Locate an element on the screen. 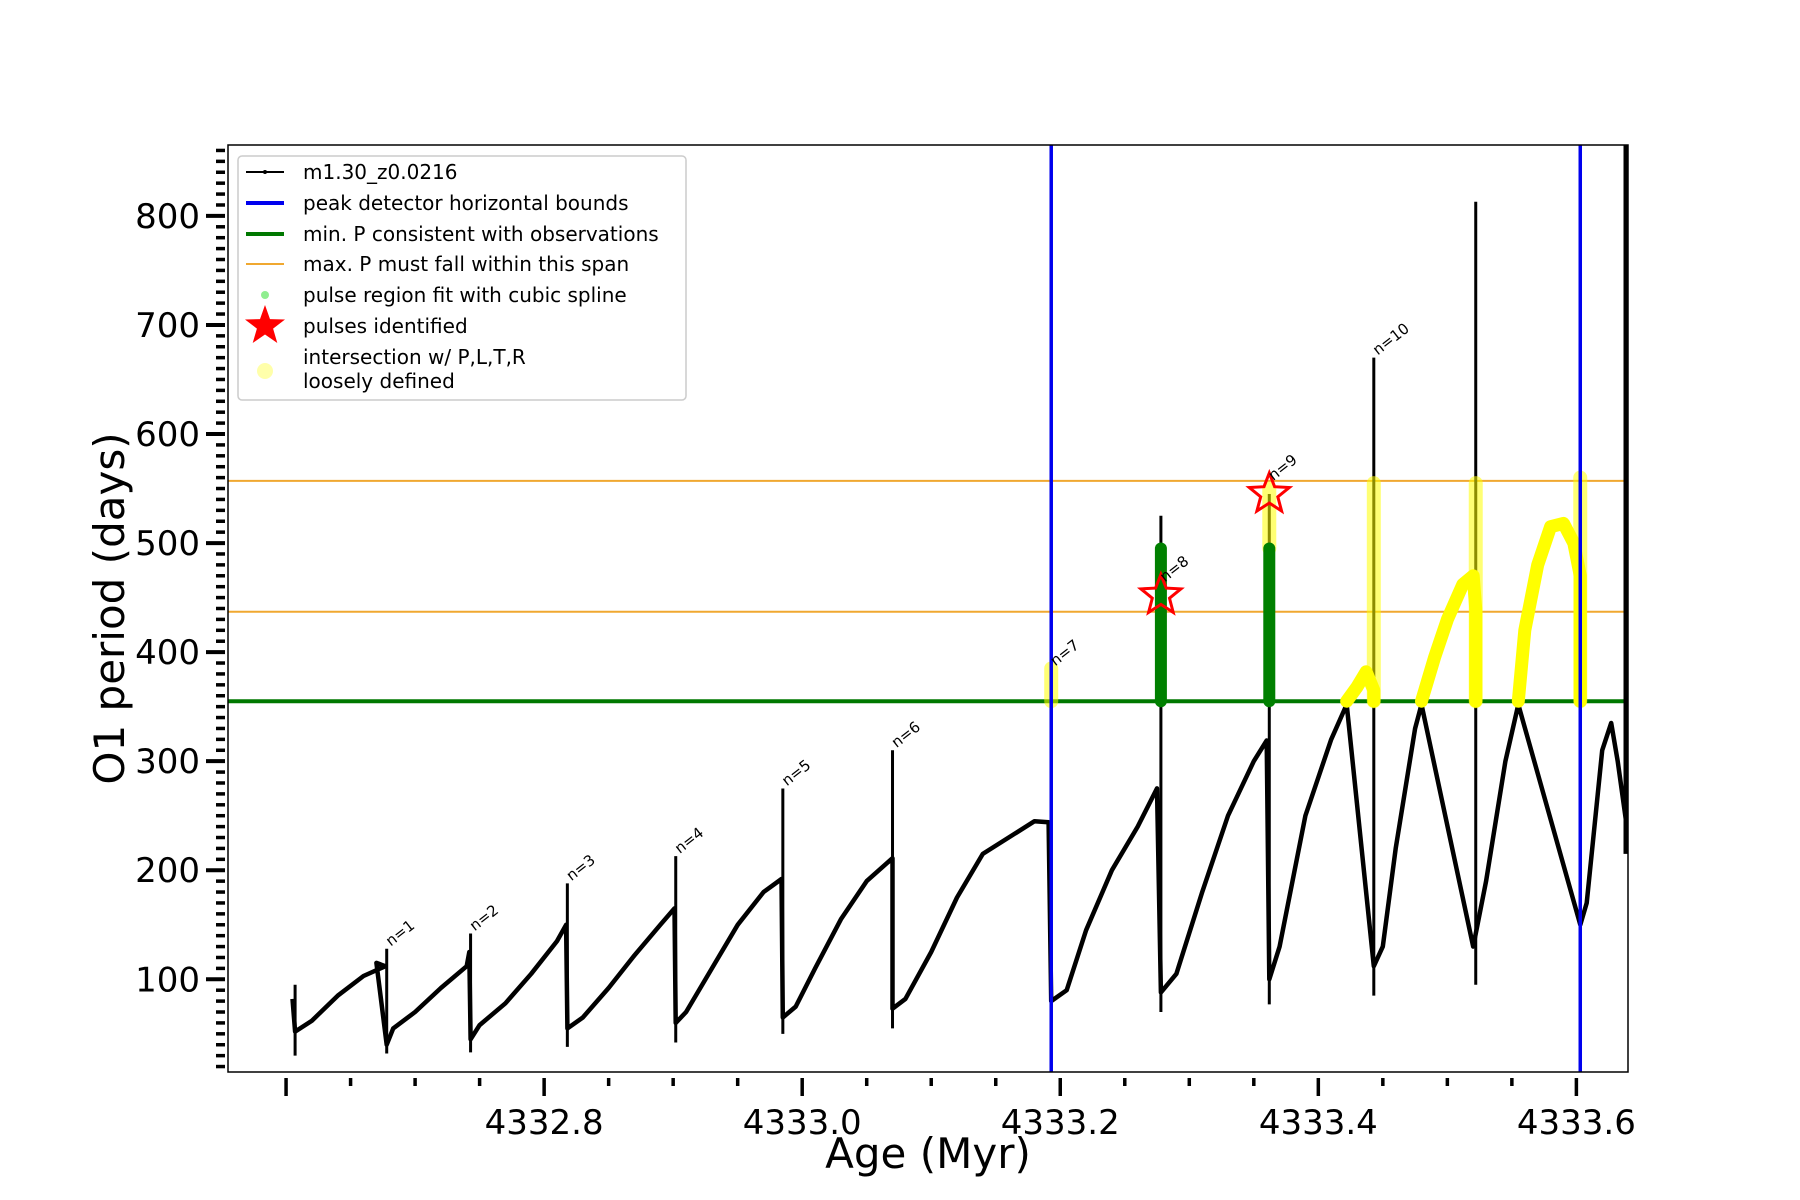  y-tick-label: 600 is located at coordinates (167, 435).